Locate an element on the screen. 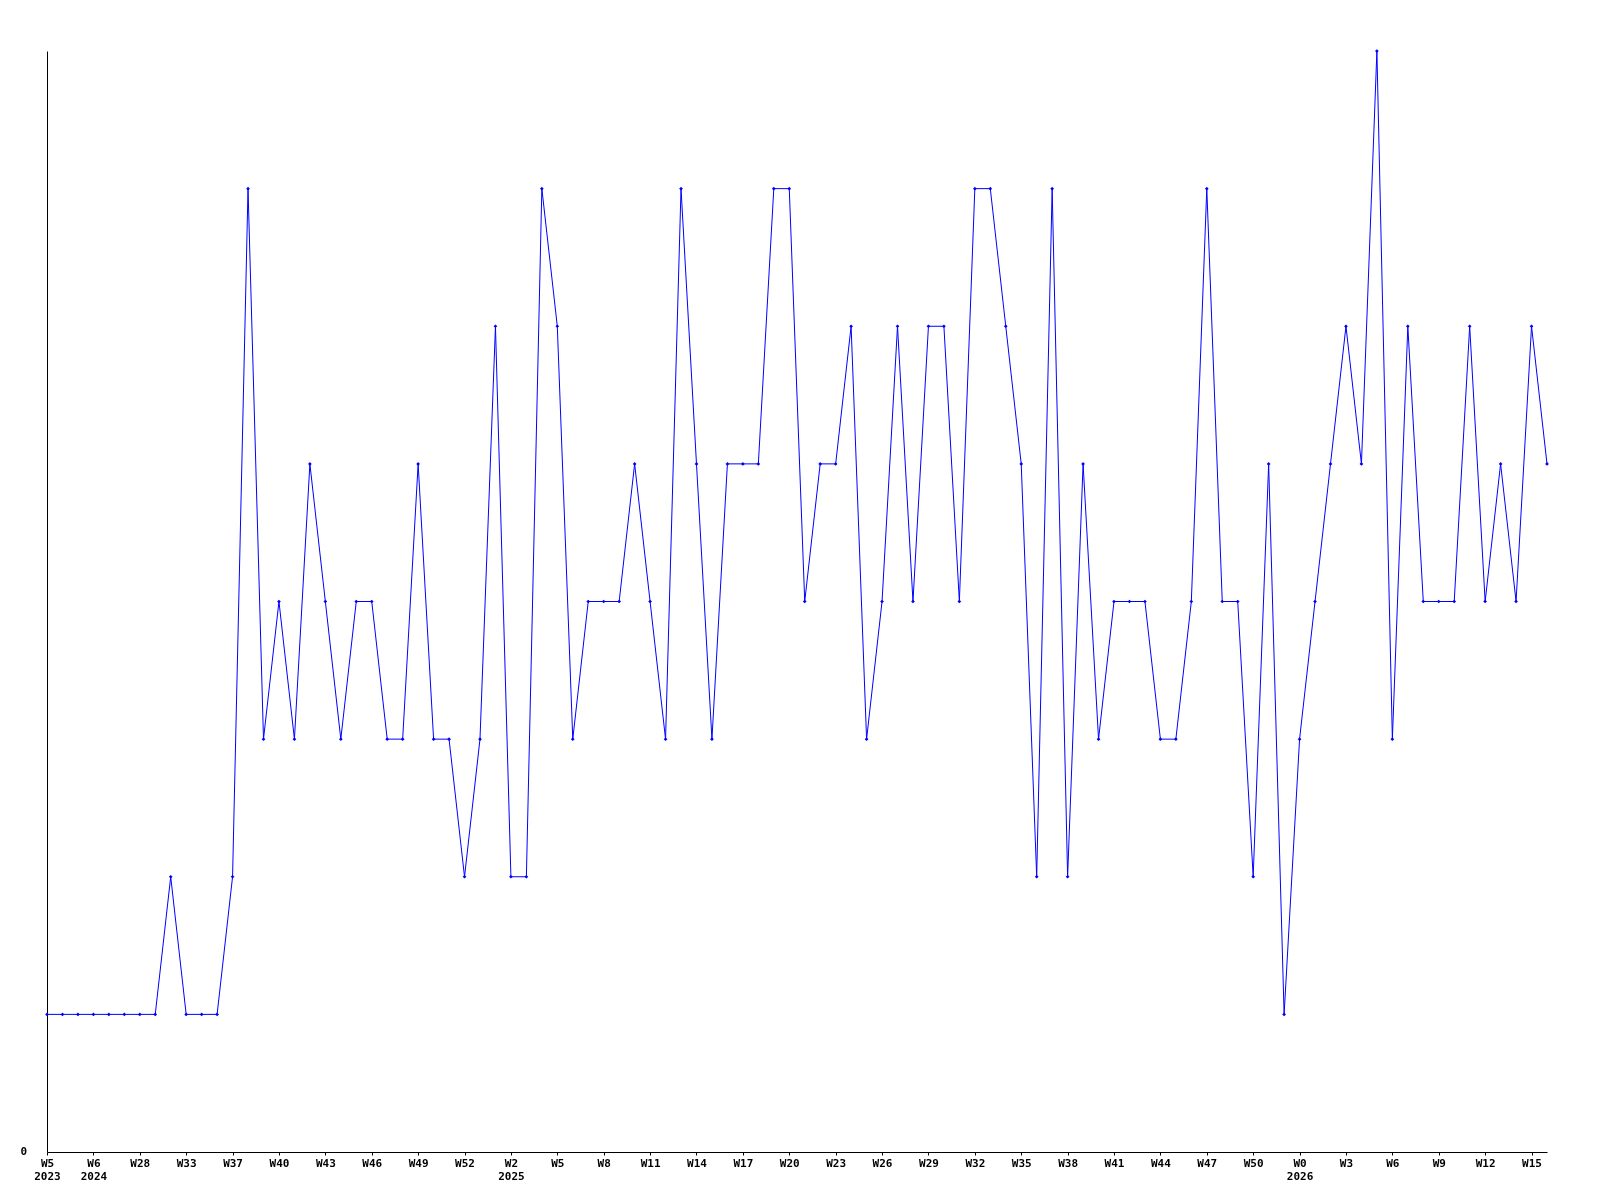  x-tick-label: W33 is located at coordinates (186, 1163).